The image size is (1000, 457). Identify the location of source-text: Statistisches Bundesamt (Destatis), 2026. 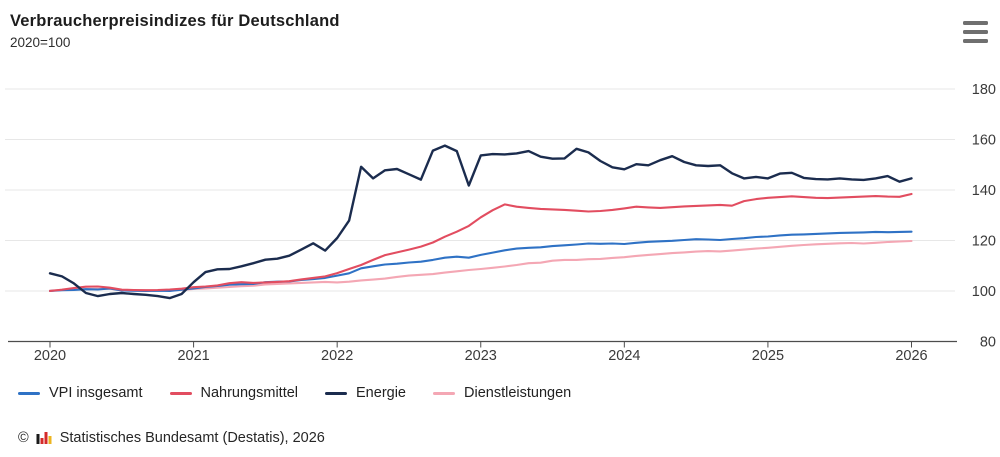
(192, 438).